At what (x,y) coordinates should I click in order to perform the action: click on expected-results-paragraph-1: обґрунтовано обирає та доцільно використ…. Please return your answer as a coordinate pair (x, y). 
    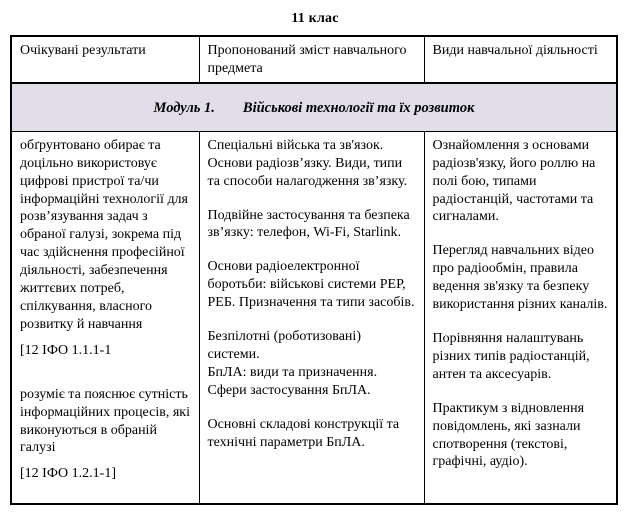
    Looking at the image, I should click on (104, 234).